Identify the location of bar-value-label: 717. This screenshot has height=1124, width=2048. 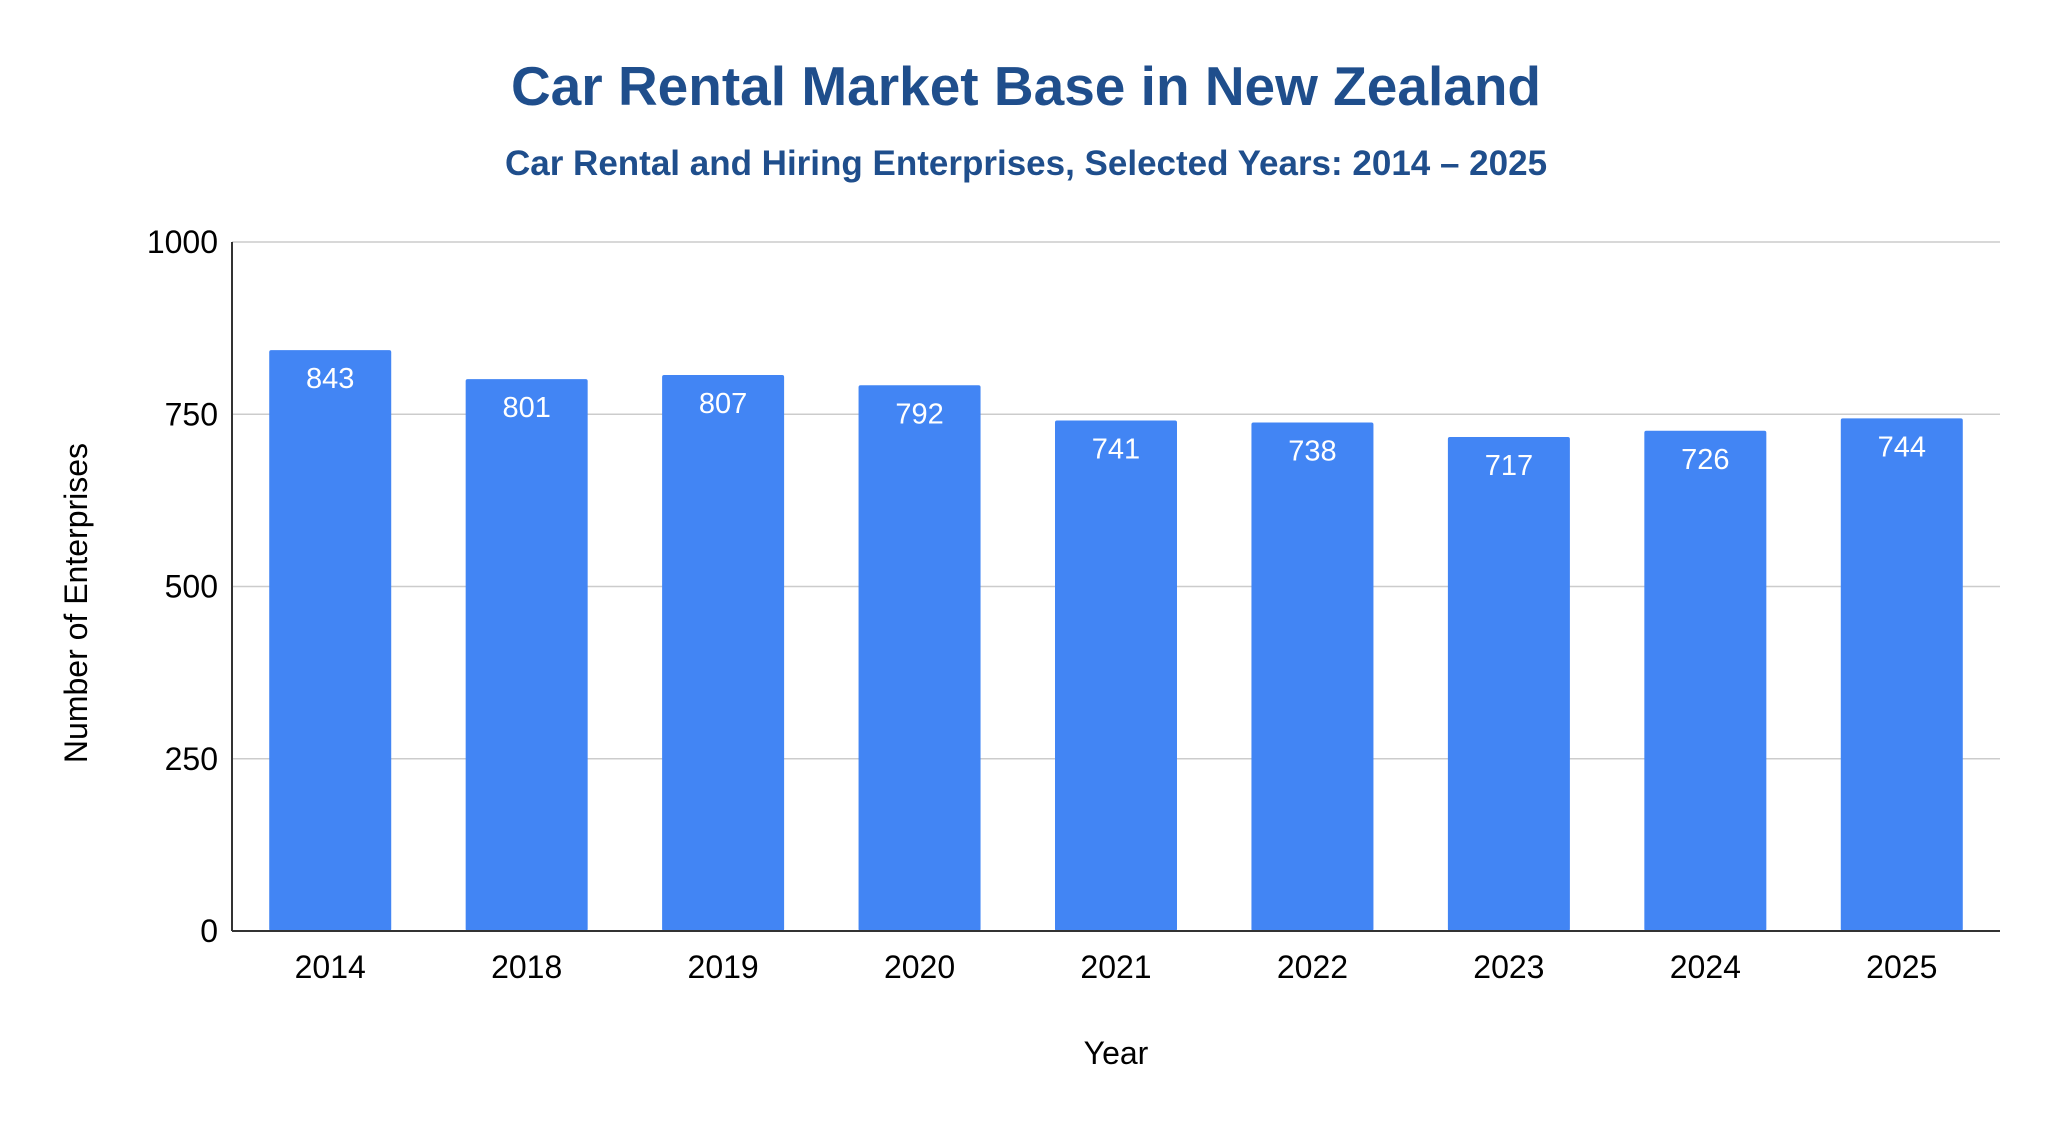
(1509, 466).